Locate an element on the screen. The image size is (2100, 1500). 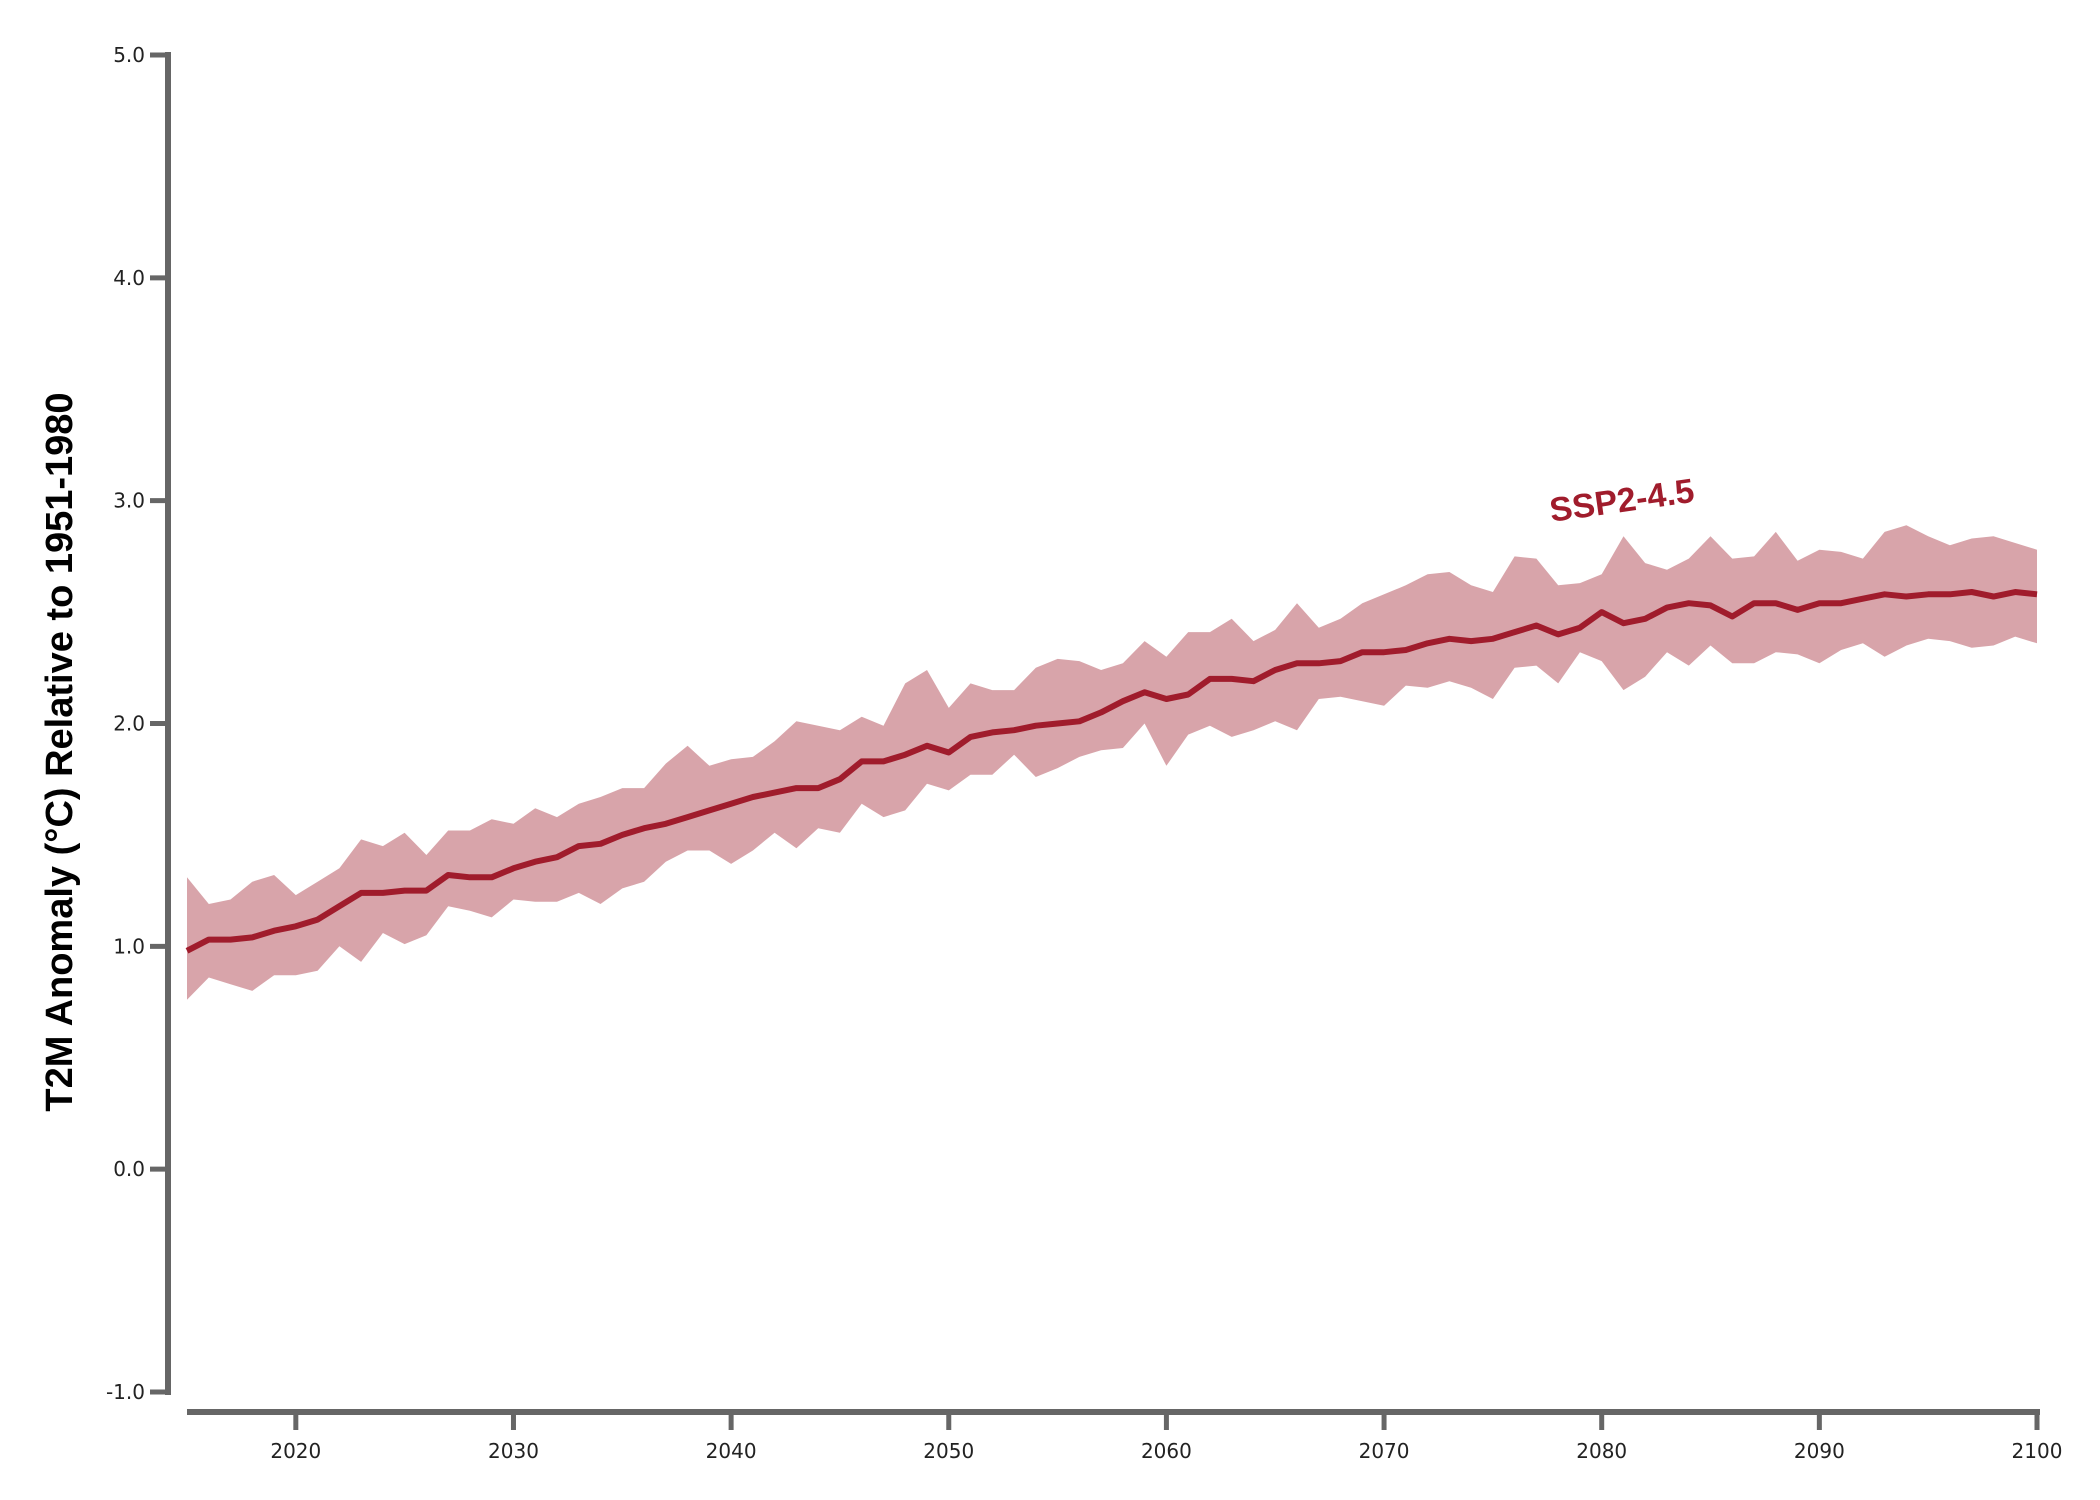
y-tick-label: 3.0 is located at coordinates (129, 501).